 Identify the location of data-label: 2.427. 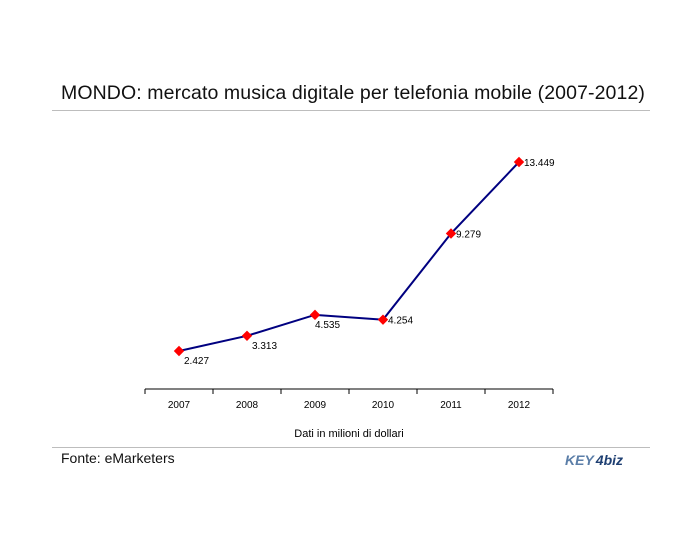
(196, 361).